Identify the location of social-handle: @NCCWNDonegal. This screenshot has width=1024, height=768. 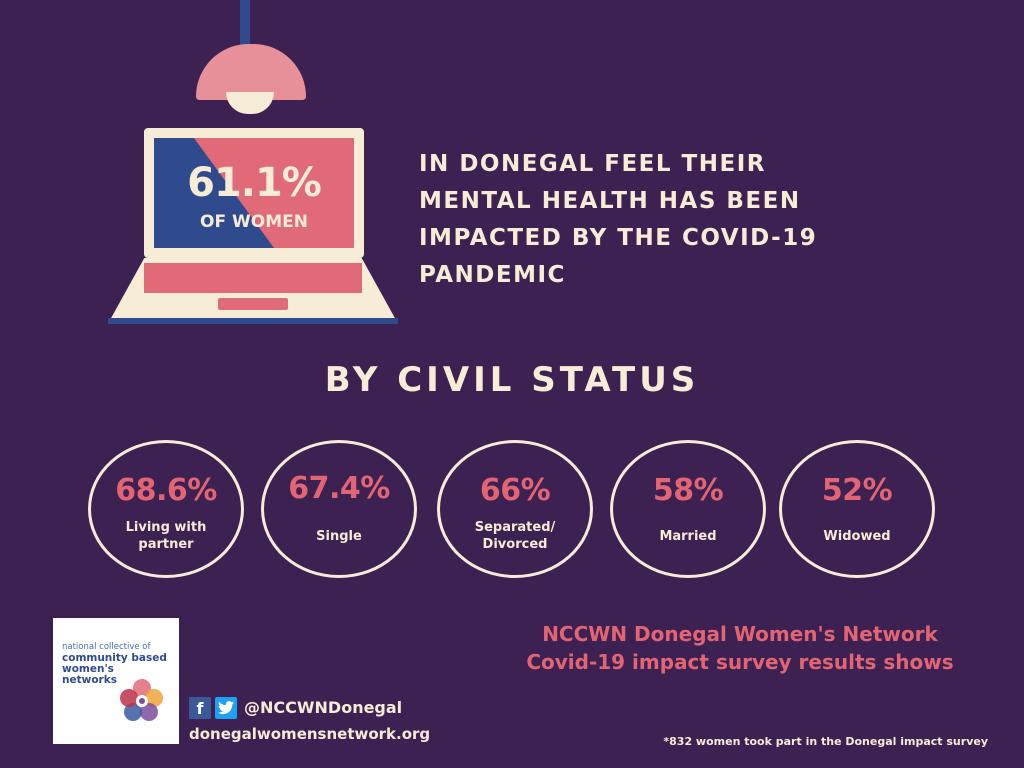
(323, 707).